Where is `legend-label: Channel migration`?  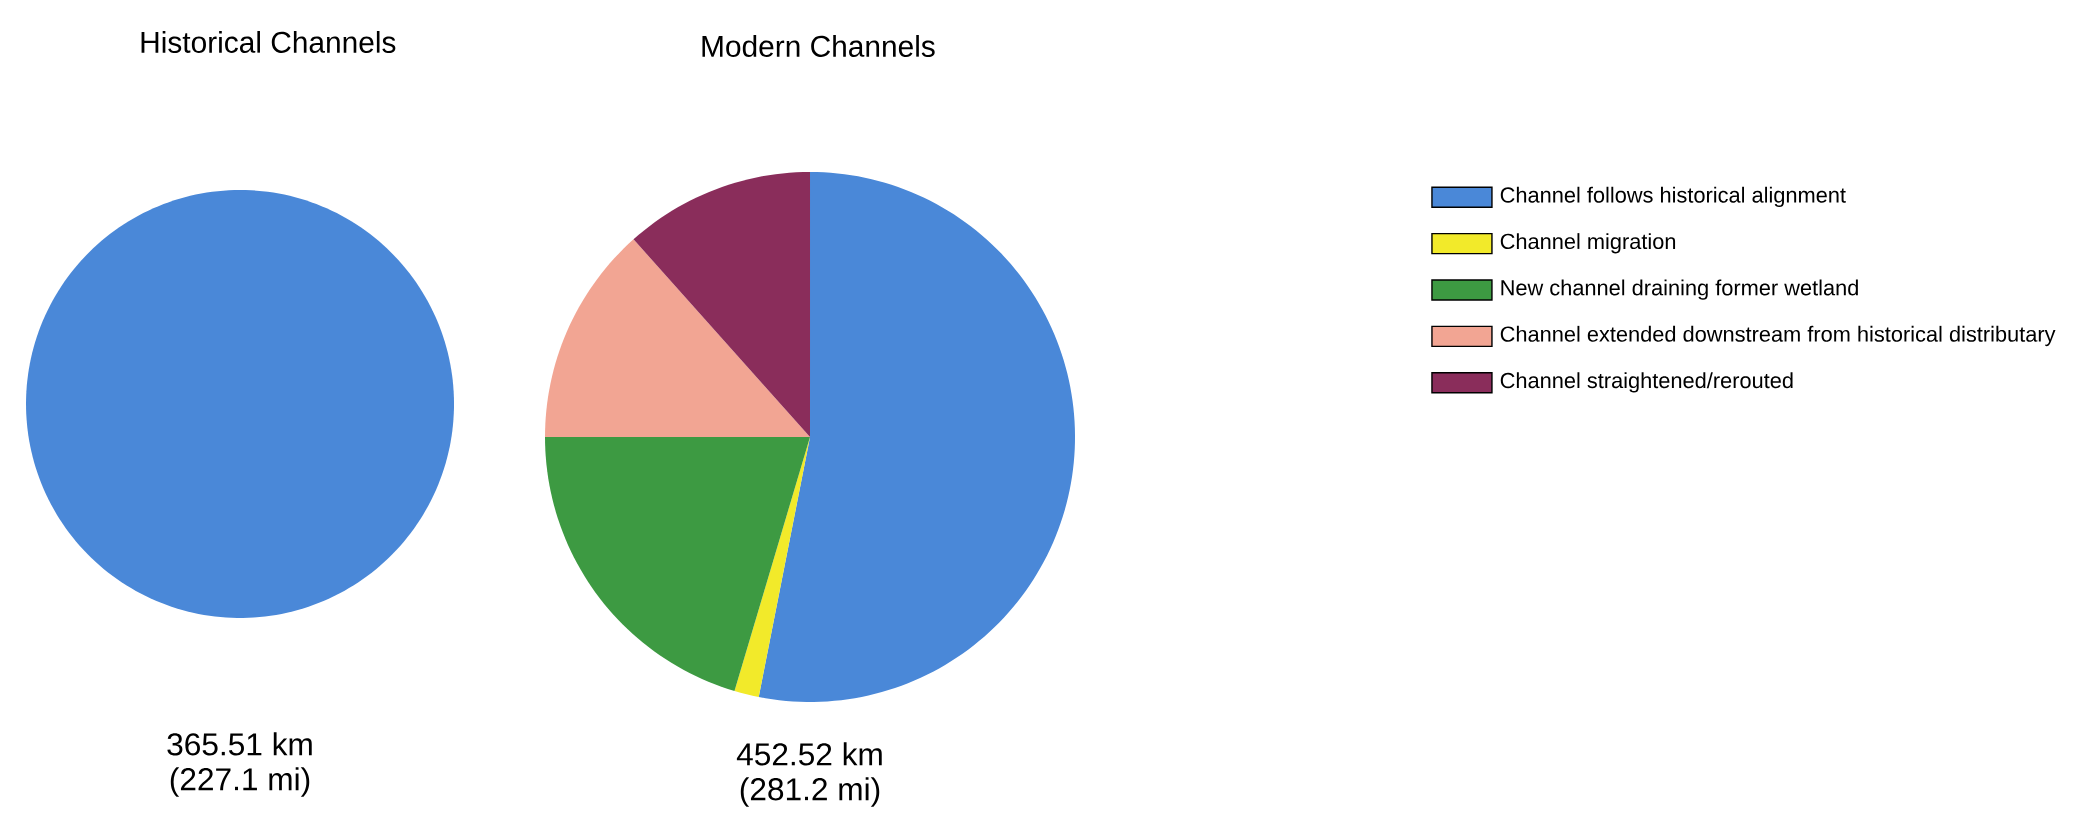
legend-label: Channel migration is located at coordinates (1588, 243).